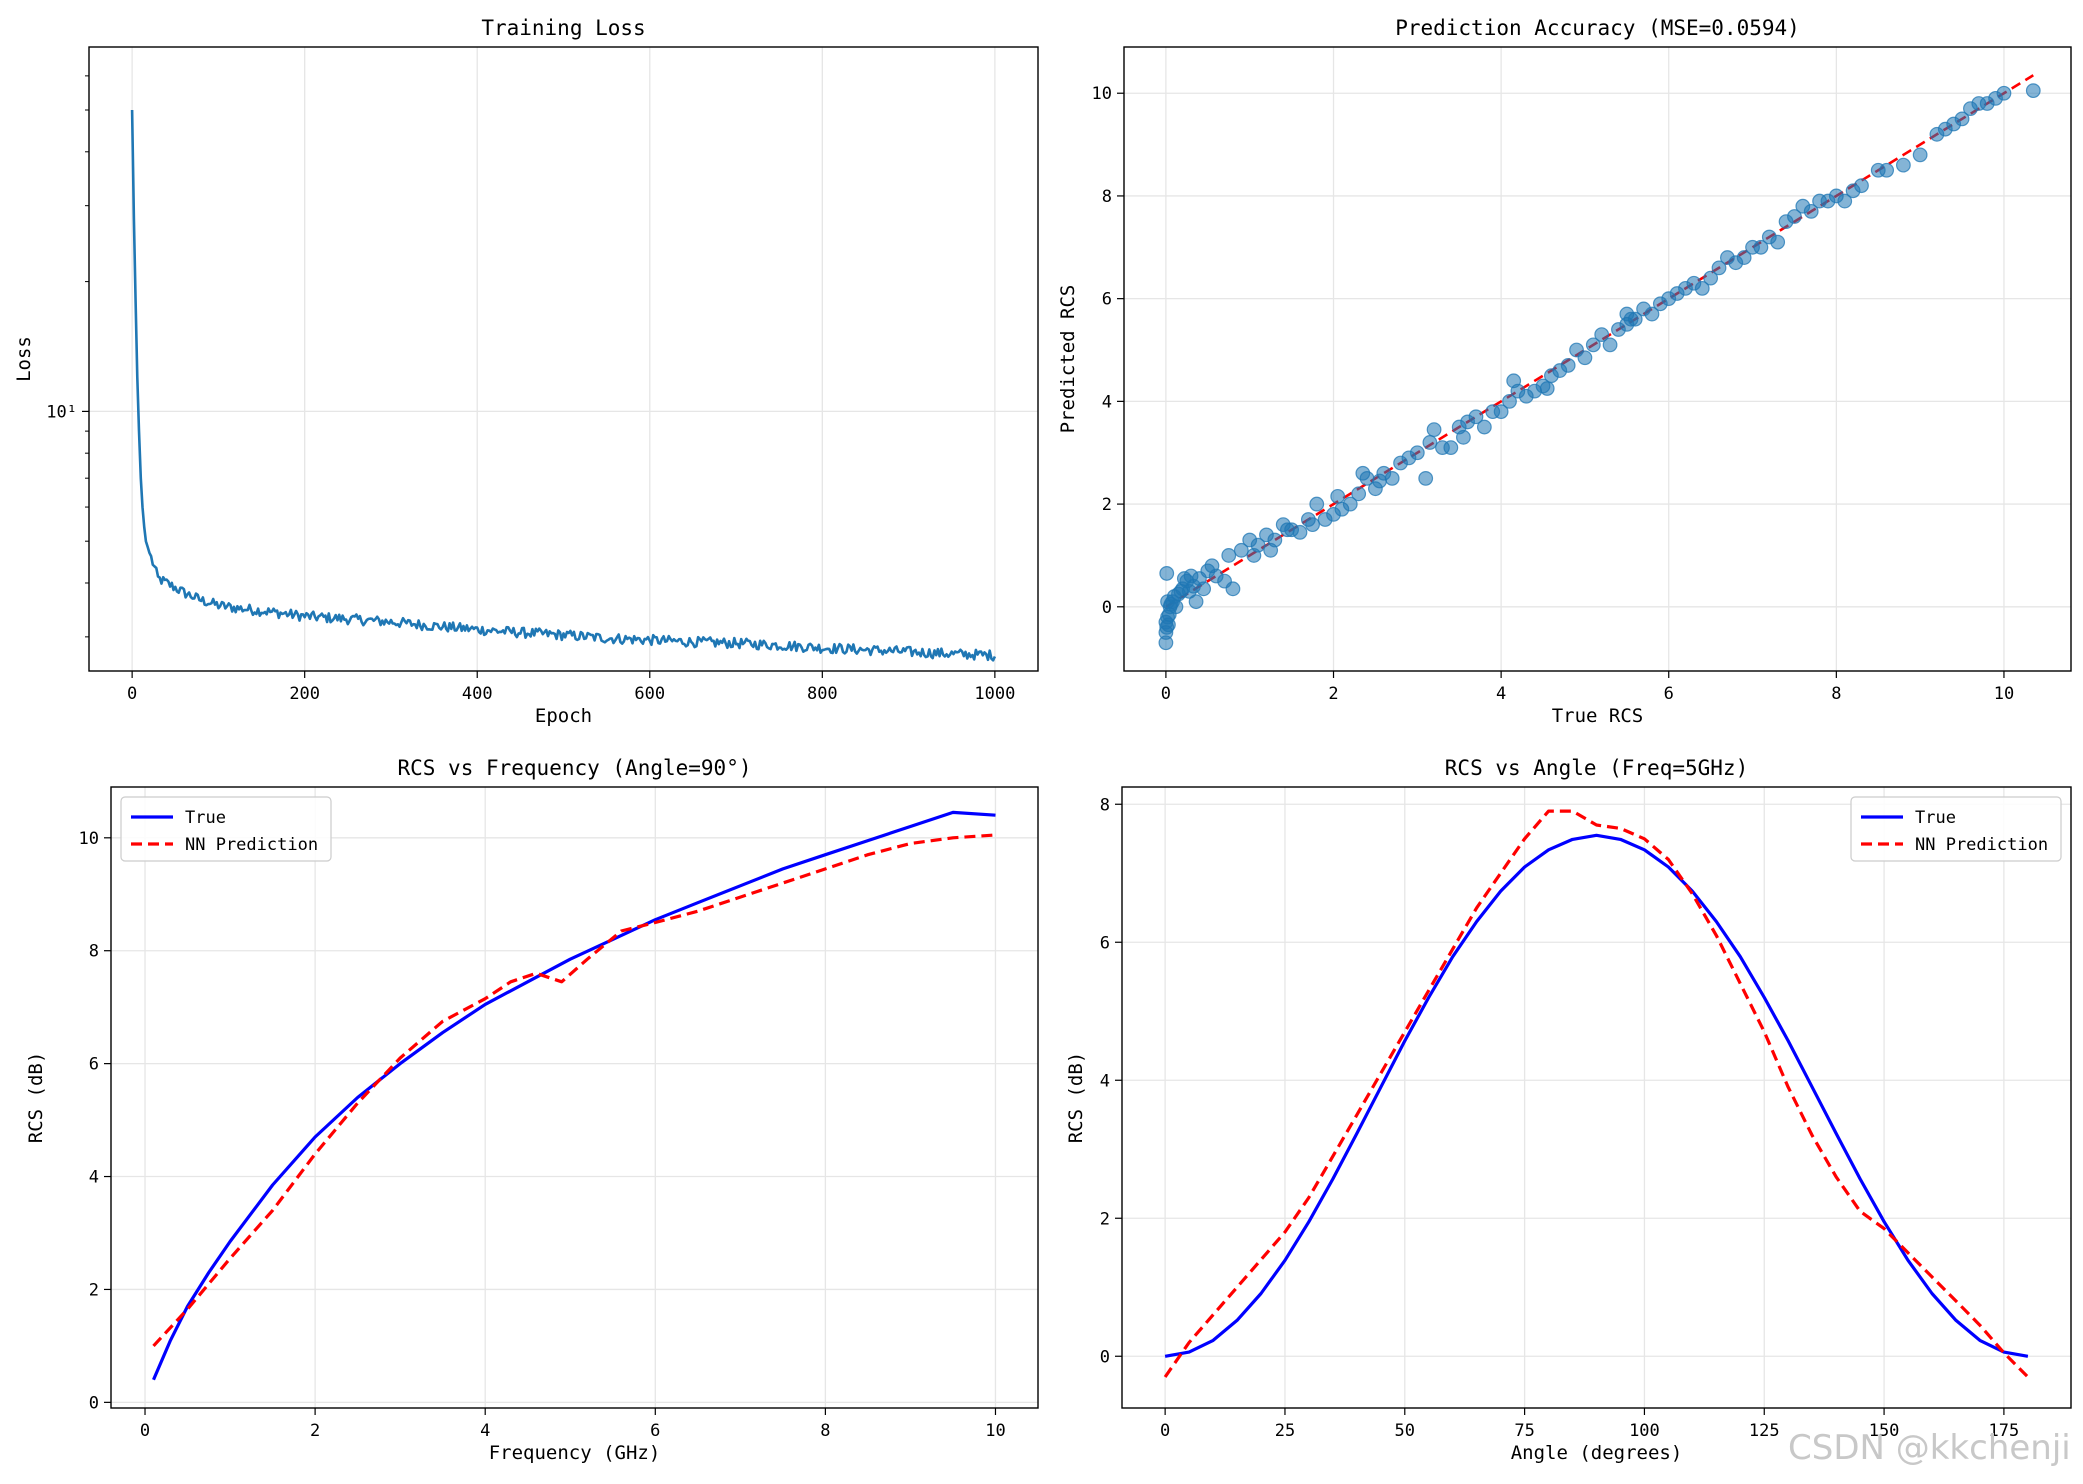  I want to click on frequency-ytick-label: 0, so click(94, 1403).